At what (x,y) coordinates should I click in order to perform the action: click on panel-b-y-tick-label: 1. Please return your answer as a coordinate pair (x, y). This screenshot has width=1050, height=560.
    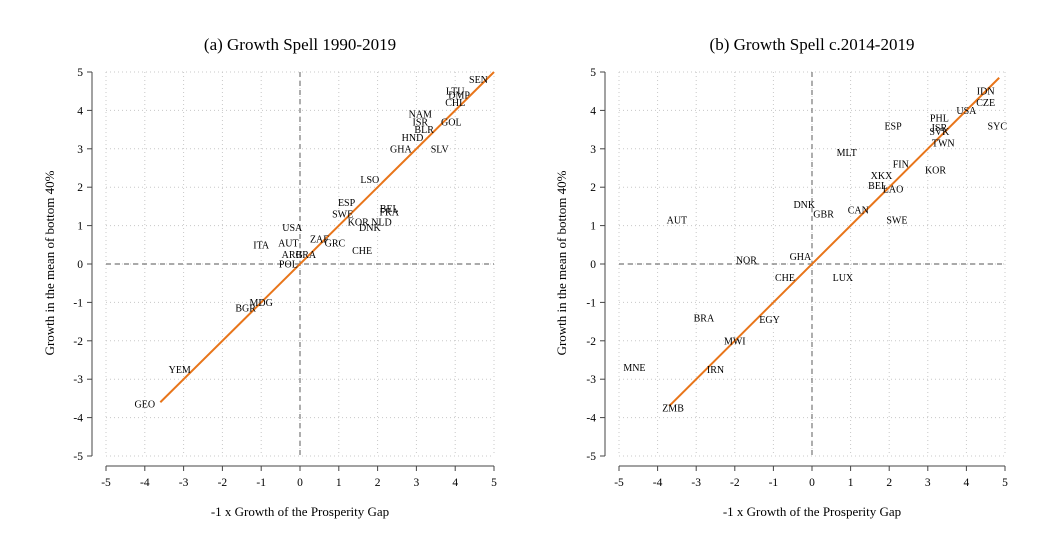
    Looking at the image, I should click on (593, 227).